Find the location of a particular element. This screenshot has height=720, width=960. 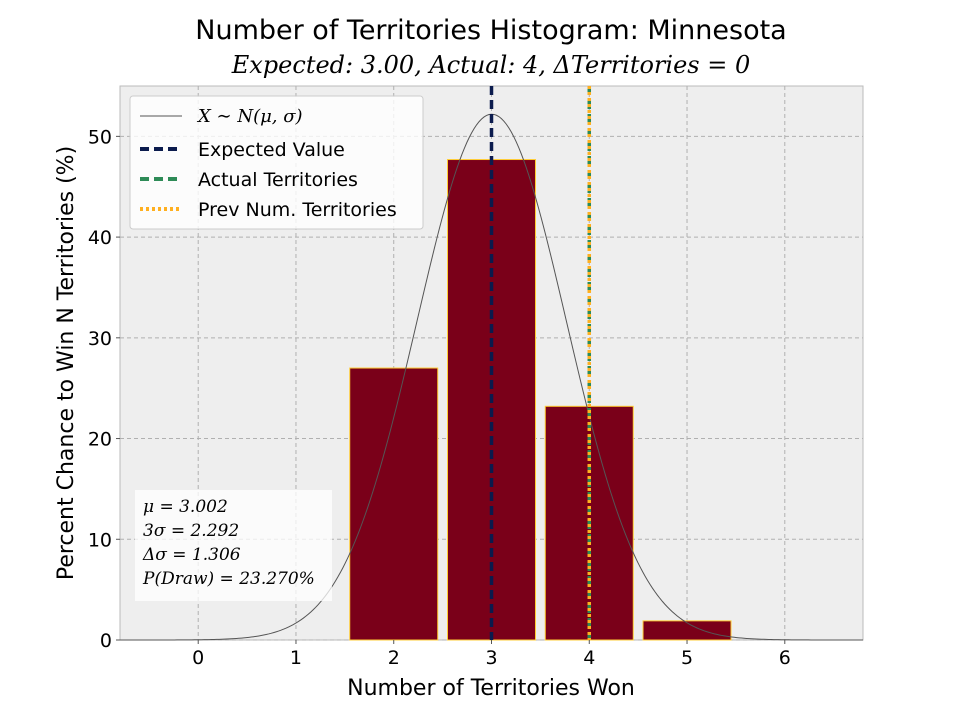

x-tick-label: 1 is located at coordinates (296, 658).